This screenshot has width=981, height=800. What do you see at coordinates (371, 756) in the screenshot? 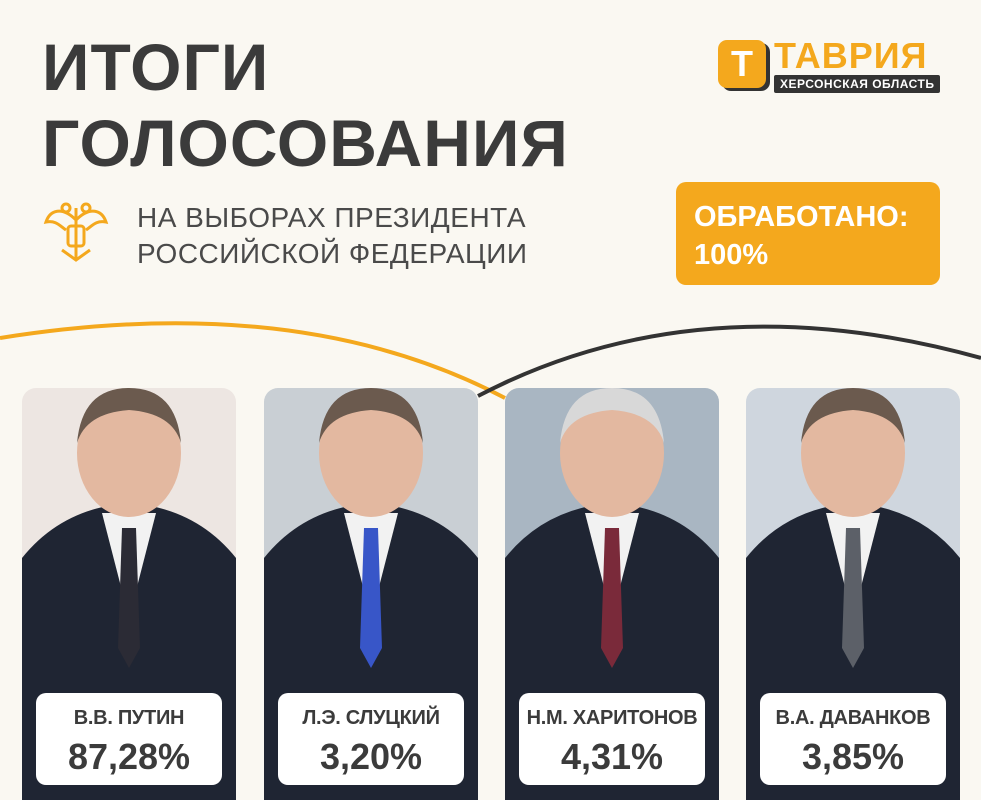
I see `candidate-percent: 3,20%` at bounding box center [371, 756].